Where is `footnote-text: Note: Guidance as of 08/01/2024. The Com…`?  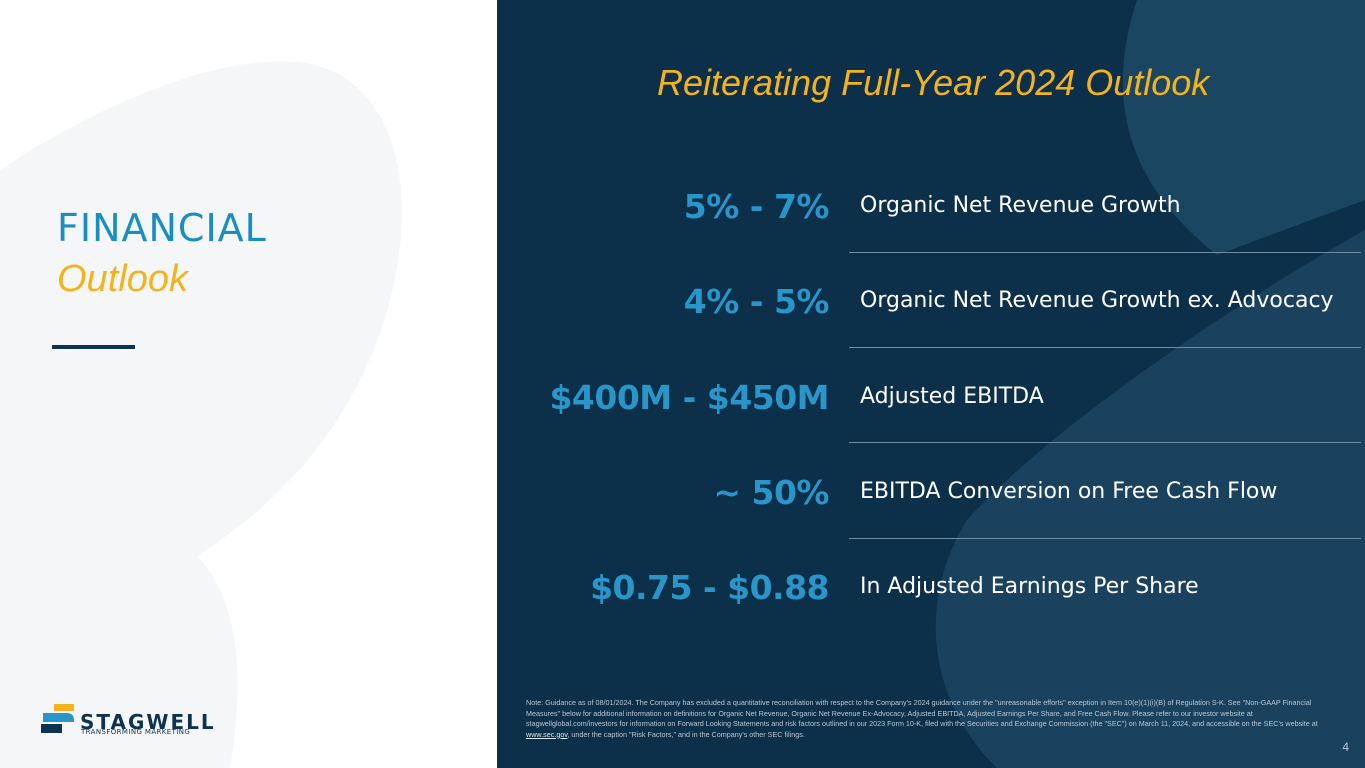 footnote-text: Note: Guidance as of 08/01/2024. The Com… is located at coordinates (922, 713).